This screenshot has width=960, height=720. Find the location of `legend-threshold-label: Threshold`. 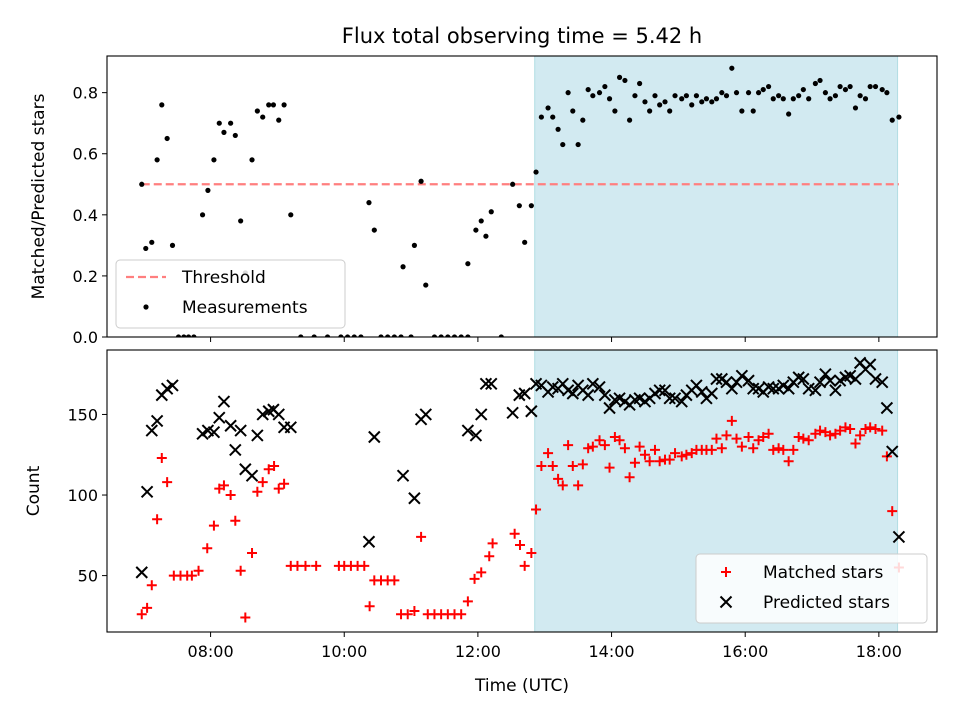

legend-threshold-label: Threshold is located at coordinates (223, 278).